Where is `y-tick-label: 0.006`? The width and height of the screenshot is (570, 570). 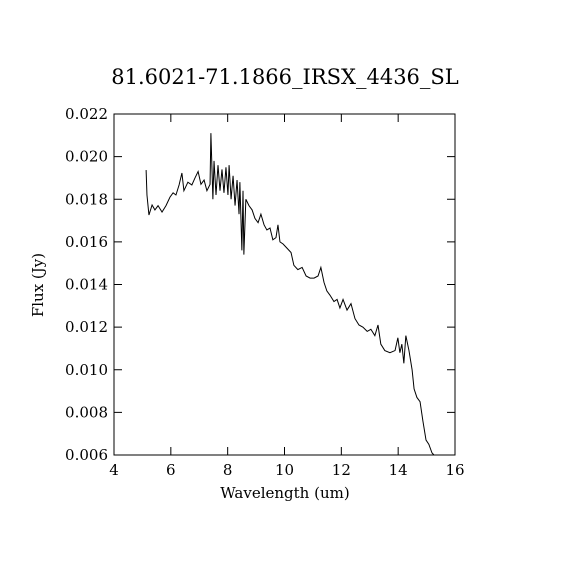 y-tick-label: 0.006 is located at coordinates (86, 455).